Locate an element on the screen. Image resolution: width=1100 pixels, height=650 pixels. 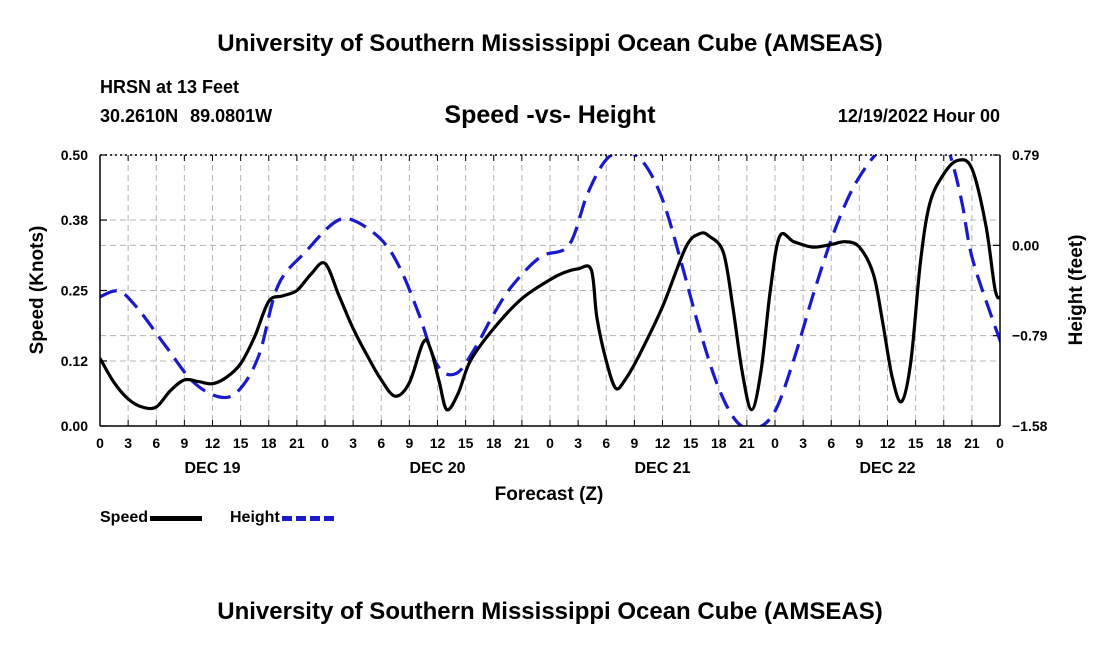
station-label: HRSN at 13 Feet is located at coordinates (170, 87).